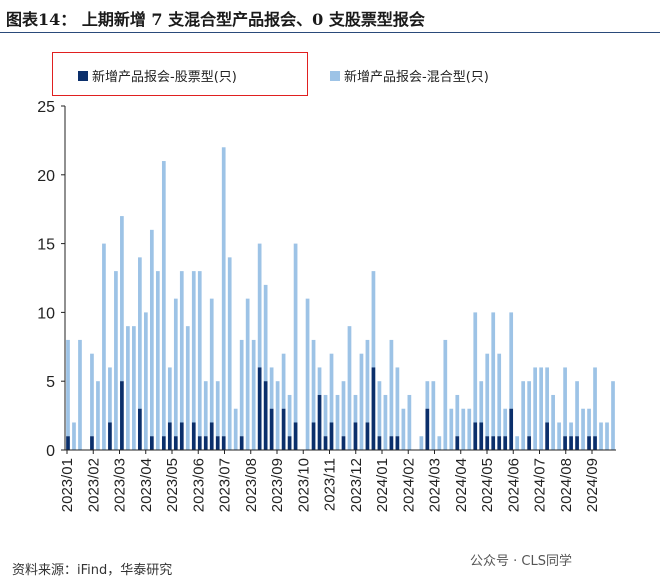 The width and height of the screenshot is (660, 583). I want to click on y-tick-label: 20, so click(46, 176).